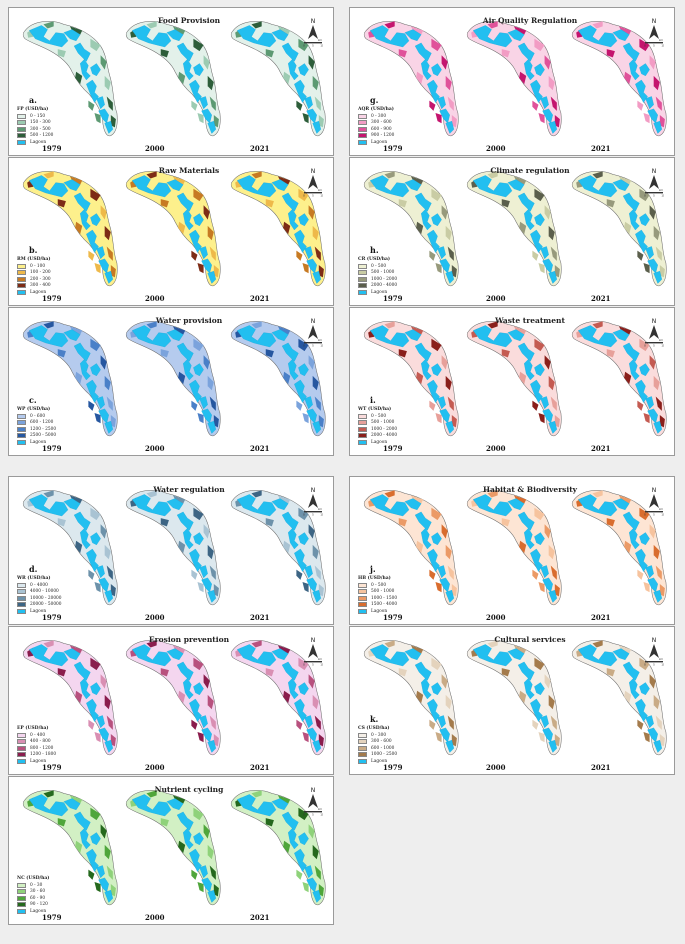 The image size is (685, 944). Describe the element at coordinates (38, 142) in the screenshot. I see `legend-label: Lagoon` at that location.